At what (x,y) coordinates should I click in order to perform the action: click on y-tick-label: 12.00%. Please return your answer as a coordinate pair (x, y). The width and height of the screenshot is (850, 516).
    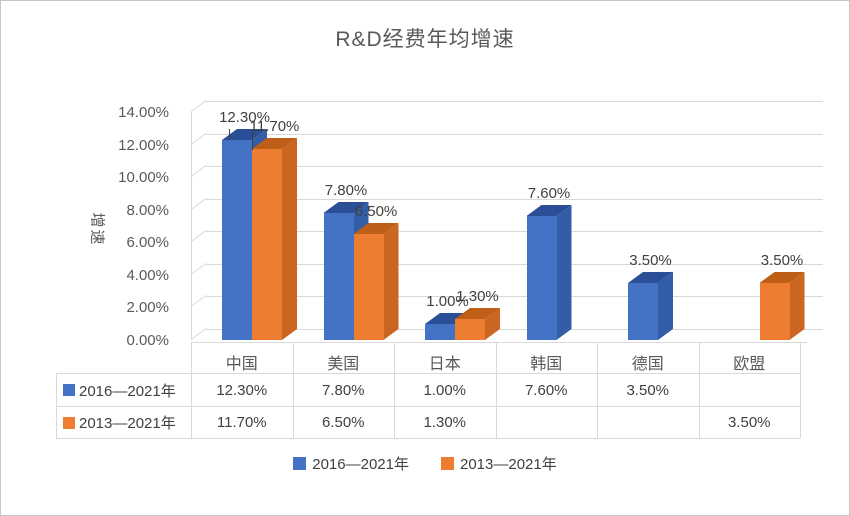
    Looking at the image, I should click on (143, 145).